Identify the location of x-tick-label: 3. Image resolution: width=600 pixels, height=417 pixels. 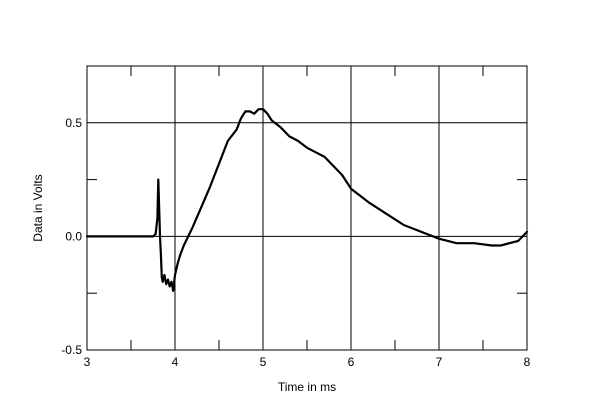
(87, 362).